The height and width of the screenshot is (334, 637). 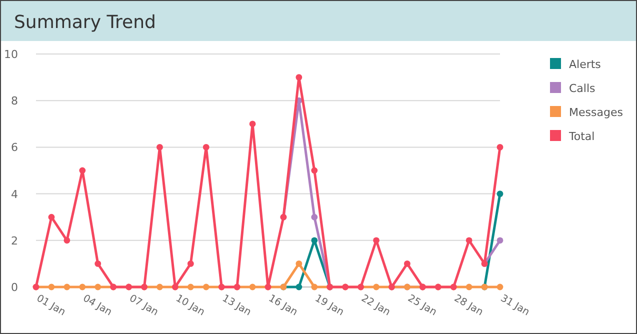 I want to click on x-tick-label: 19 Jan, so click(x=329, y=305).